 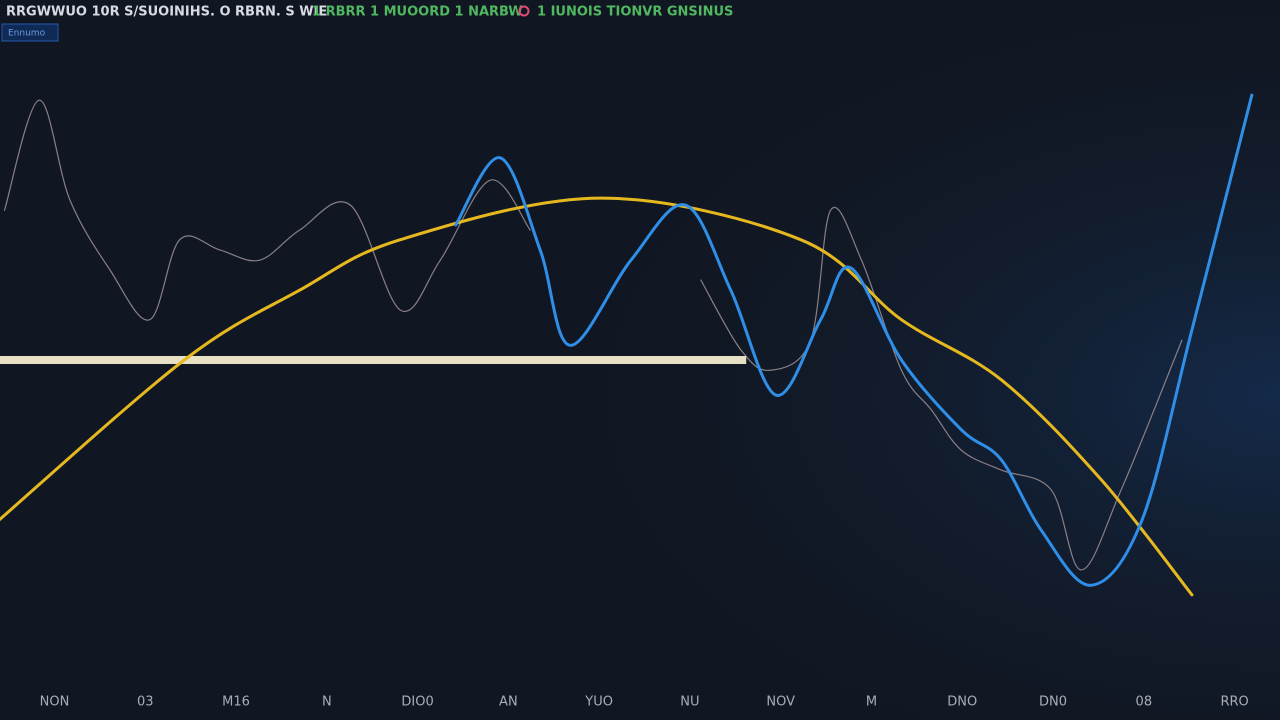 What do you see at coordinates (27, 34) in the screenshot?
I see `badge-label: Ennumo` at bounding box center [27, 34].